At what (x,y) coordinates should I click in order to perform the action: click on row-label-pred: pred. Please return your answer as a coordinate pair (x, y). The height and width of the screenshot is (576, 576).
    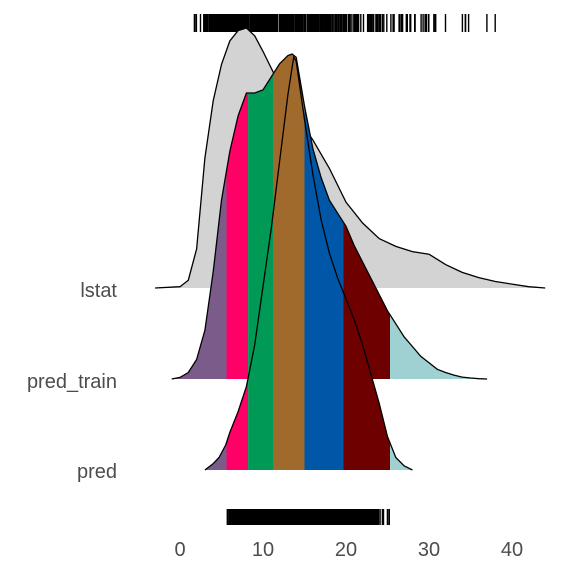
    Looking at the image, I should click on (97, 472).